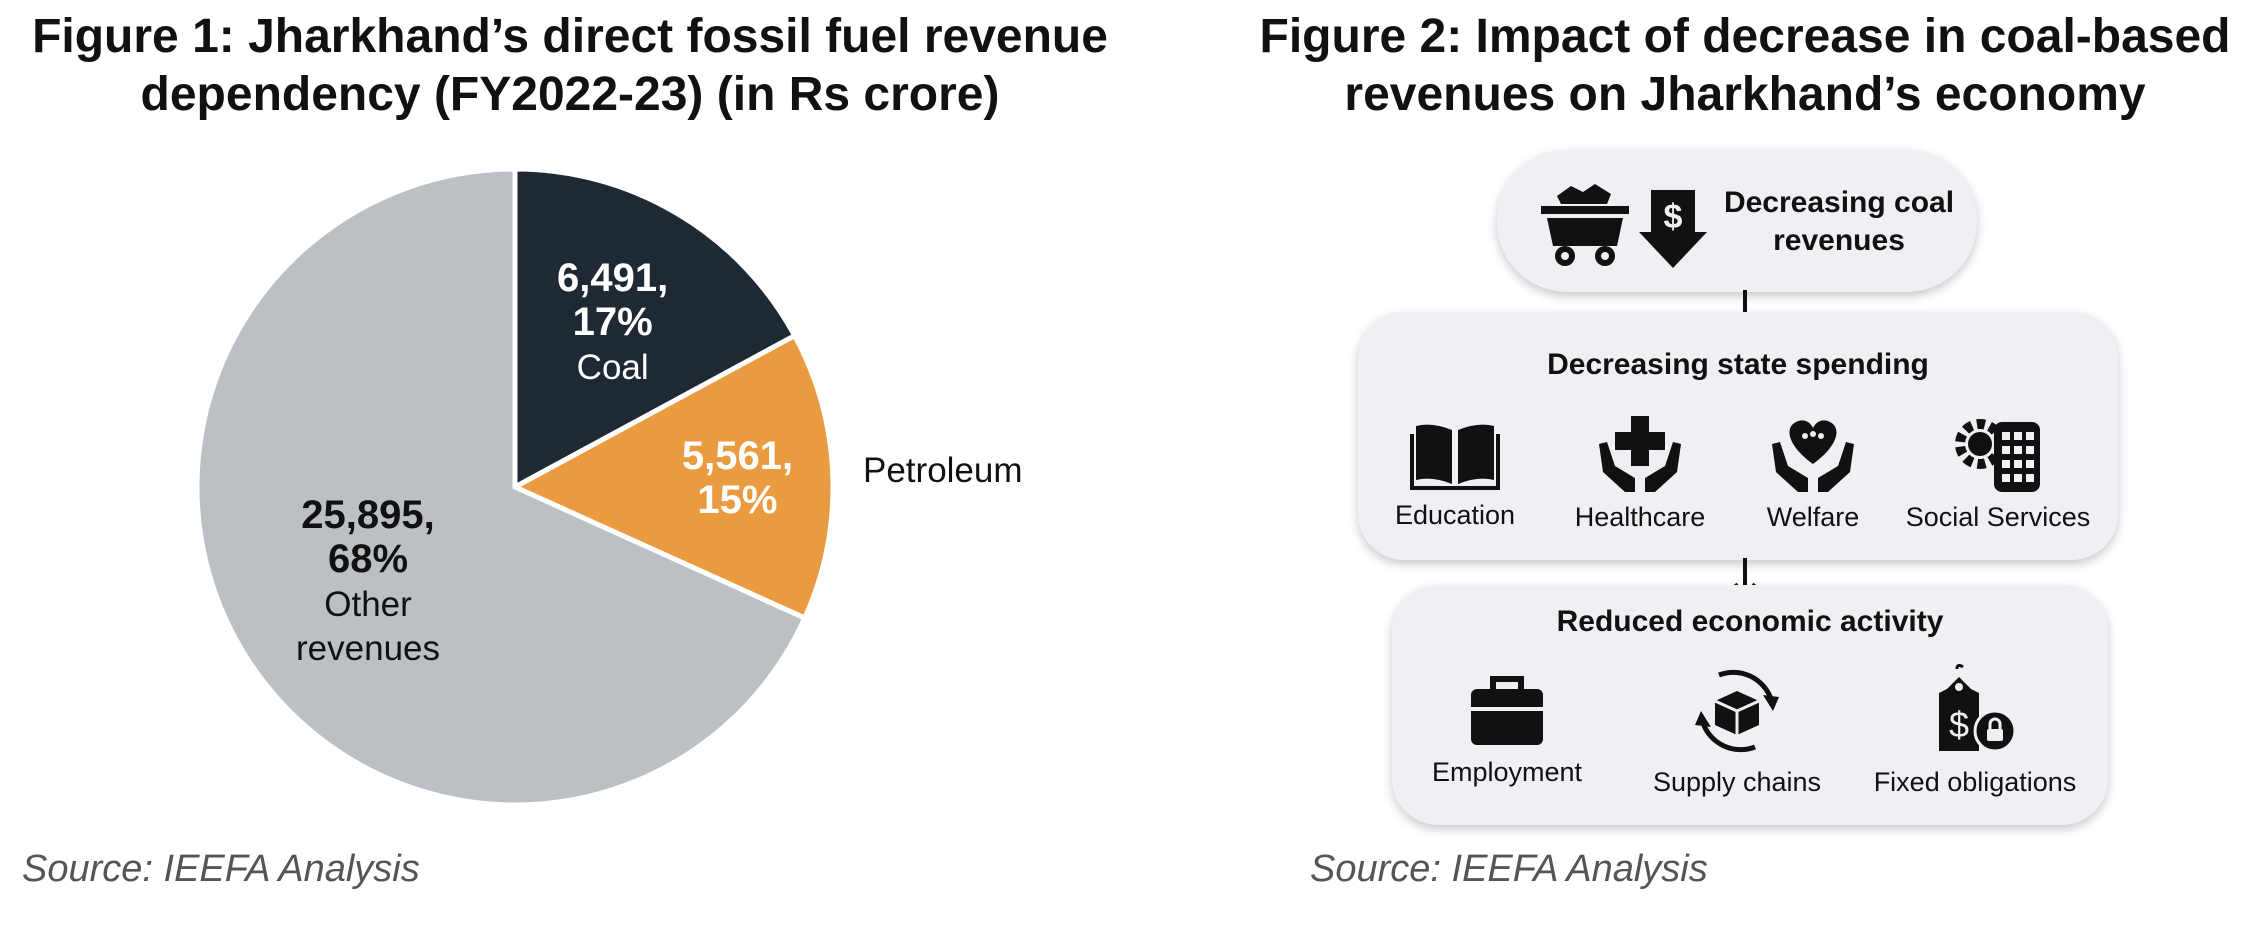 The height and width of the screenshot is (928, 2264). I want to click on pie-label-petroleum-2: 15%, so click(737, 500).